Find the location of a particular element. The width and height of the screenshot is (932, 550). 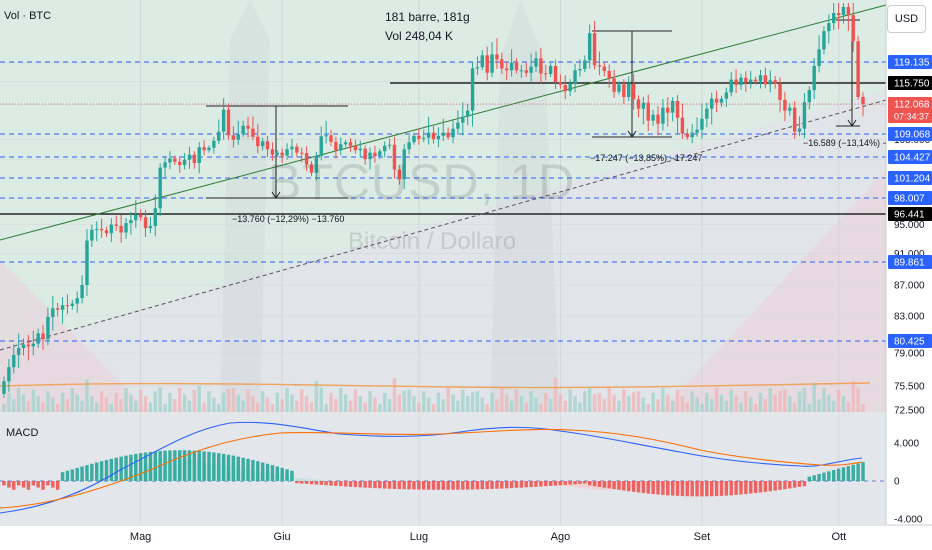

price-level-value: 101.204 is located at coordinates (912, 179).